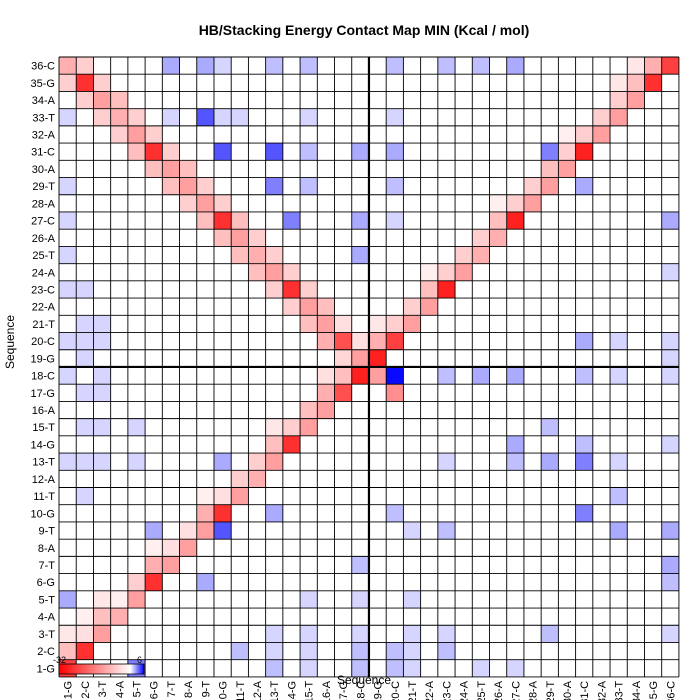 This screenshot has height=700, width=700. What do you see at coordinates (413, 690) in the screenshot?
I see `x-tick-label: 21-T` at bounding box center [413, 690].